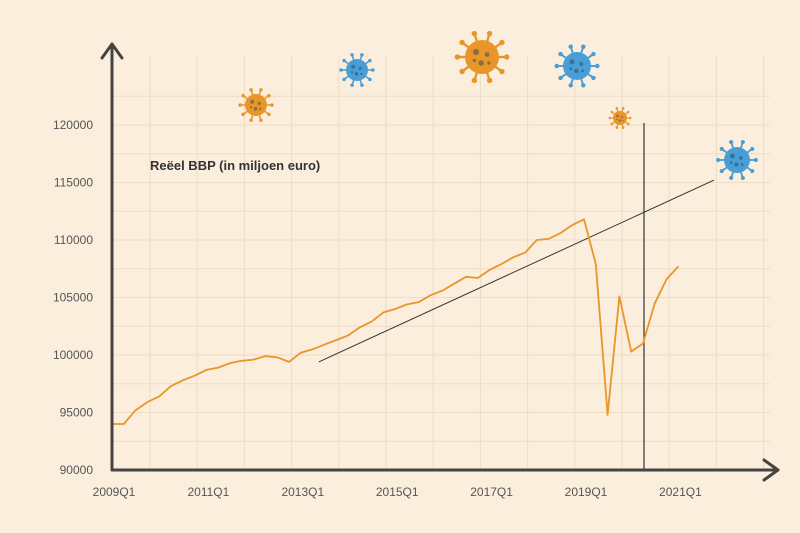 Image resolution: width=800 pixels, height=533 pixels. Describe the element at coordinates (73, 183) in the screenshot. I see `y-tick-label: 115000` at that location.